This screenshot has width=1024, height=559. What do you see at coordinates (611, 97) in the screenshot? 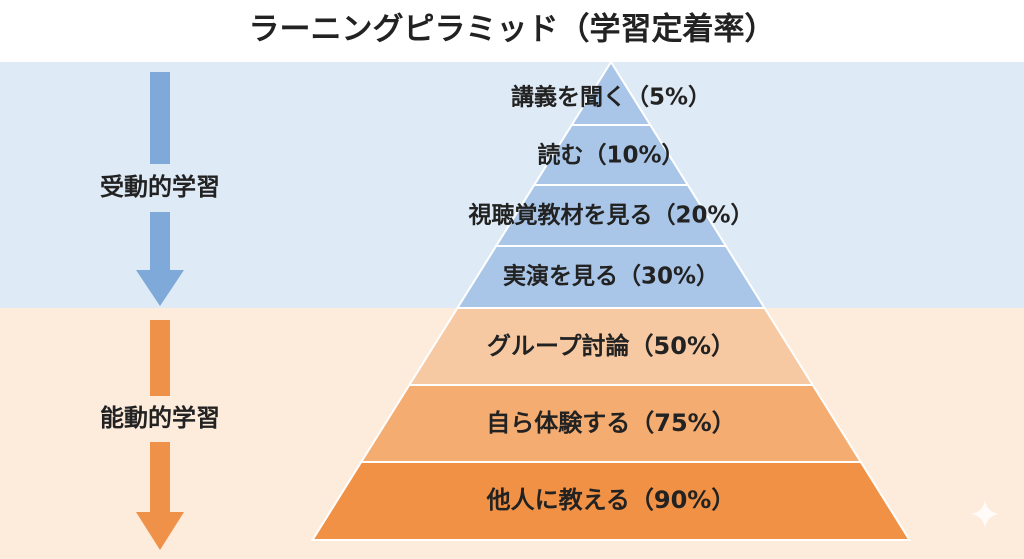
I see `level-label: 講義を聞く（5%）` at bounding box center [611, 97].